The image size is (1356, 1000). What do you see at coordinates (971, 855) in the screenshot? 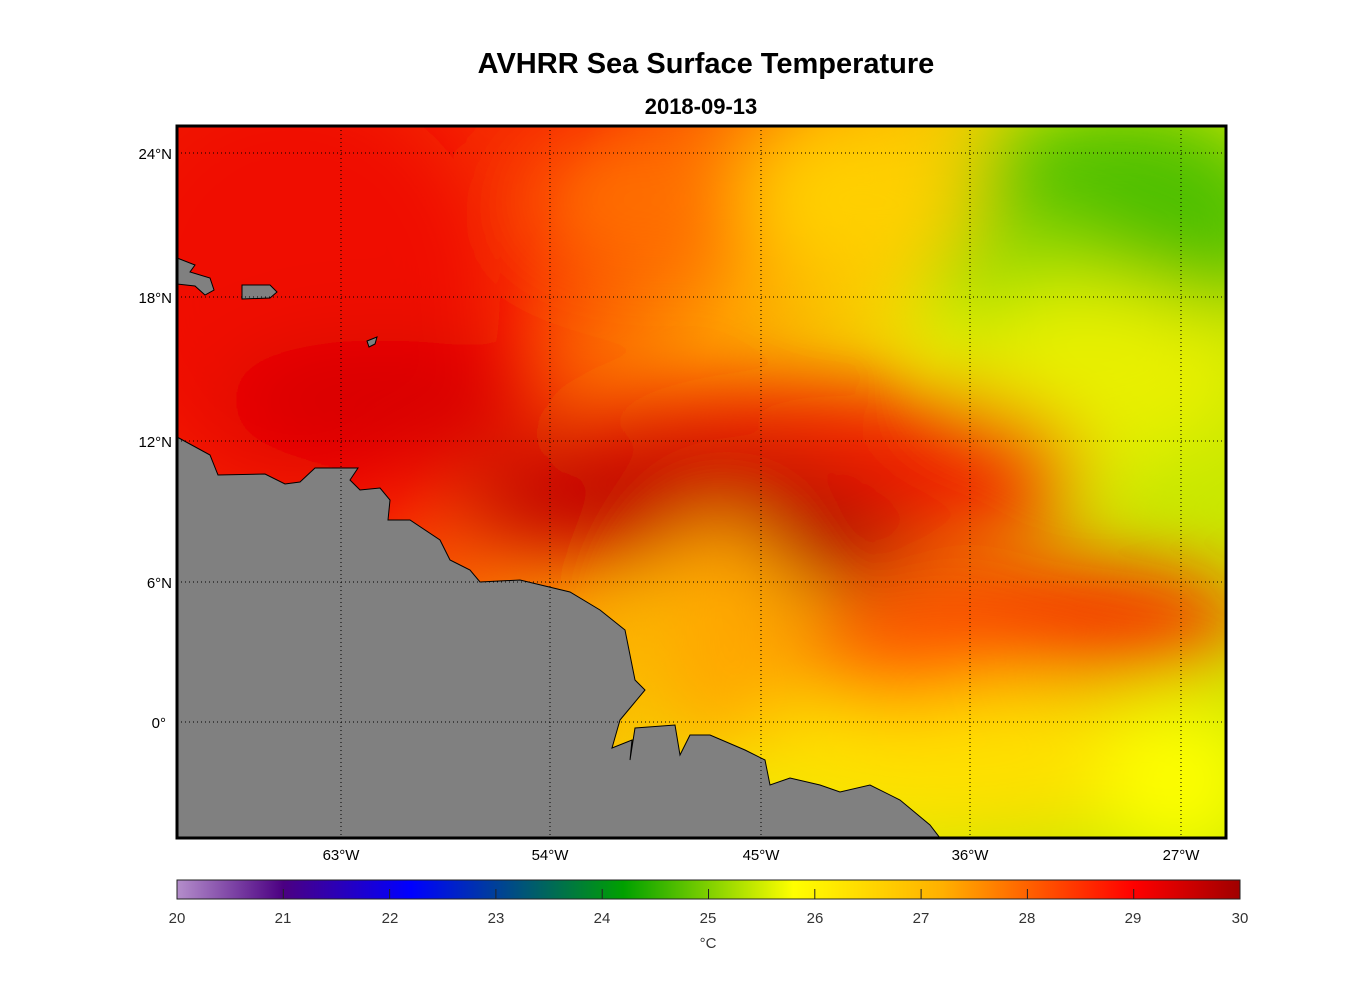
I see `lon-label: 36°W` at bounding box center [971, 855].